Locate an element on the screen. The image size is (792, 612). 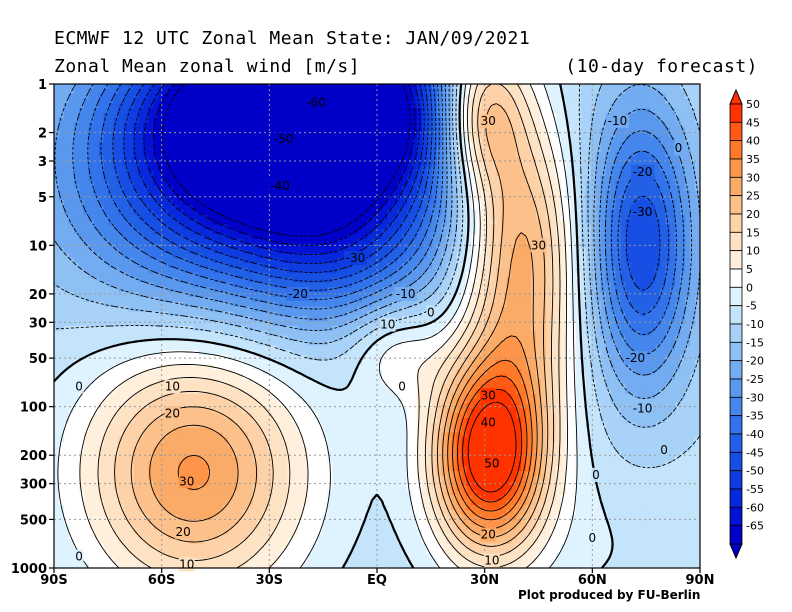
colorbar-label: 15 is located at coordinates (753, 232).